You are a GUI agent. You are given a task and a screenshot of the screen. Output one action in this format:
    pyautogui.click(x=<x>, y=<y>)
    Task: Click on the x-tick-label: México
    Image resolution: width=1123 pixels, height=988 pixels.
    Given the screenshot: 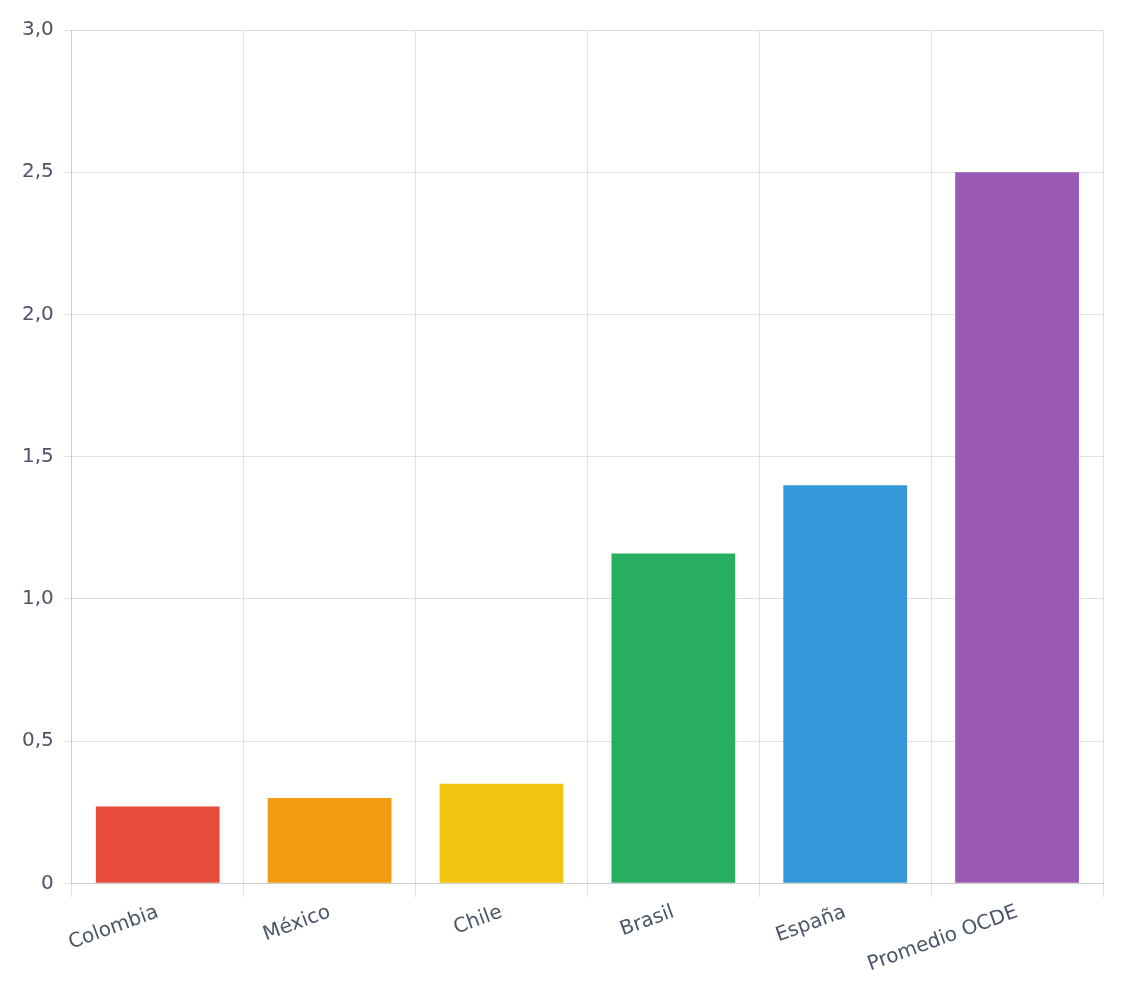 What is the action you would take?
    pyautogui.click(x=296, y=922)
    